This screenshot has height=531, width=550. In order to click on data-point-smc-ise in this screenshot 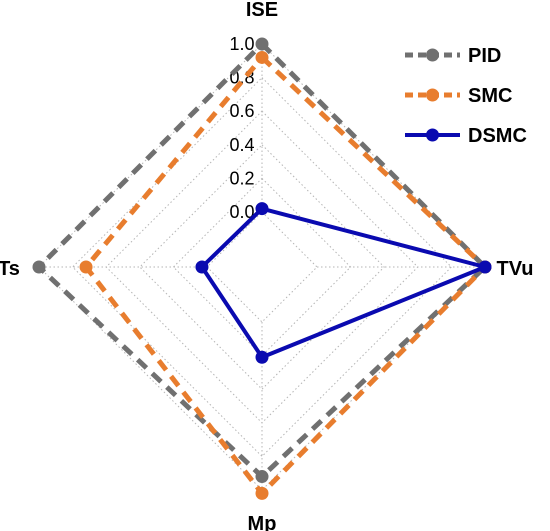, I will do `click(262, 57)`.